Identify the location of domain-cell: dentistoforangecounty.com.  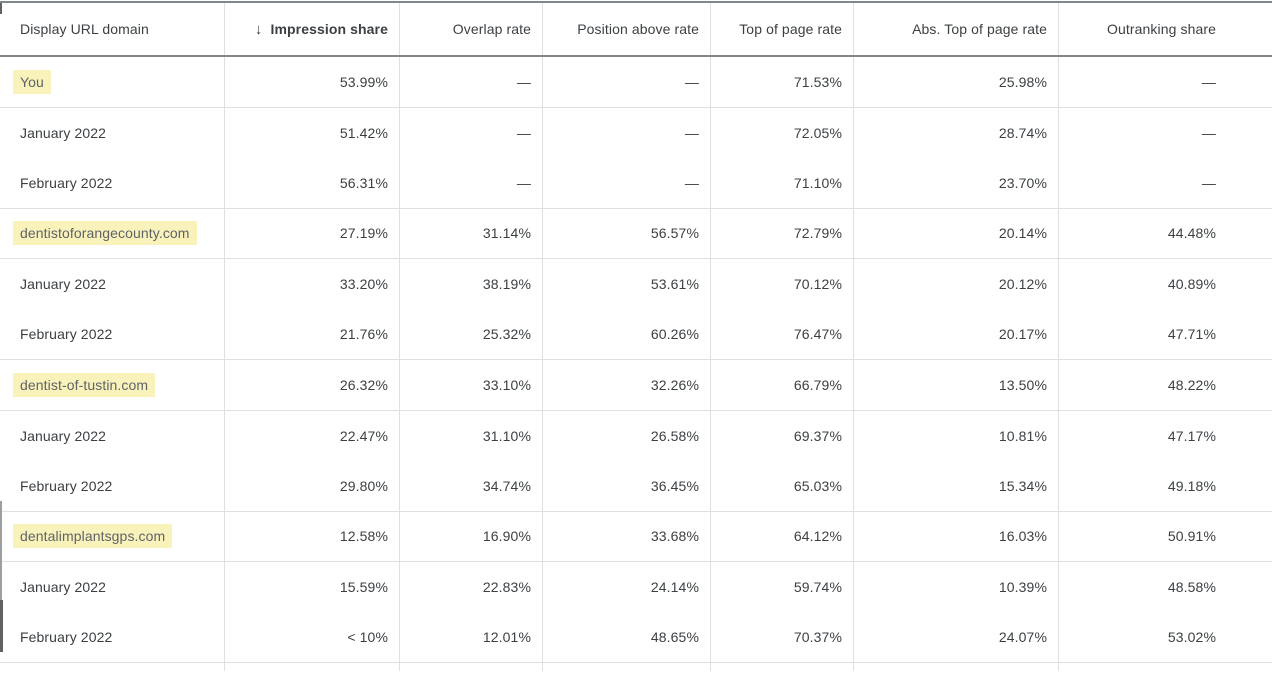
(112, 234).